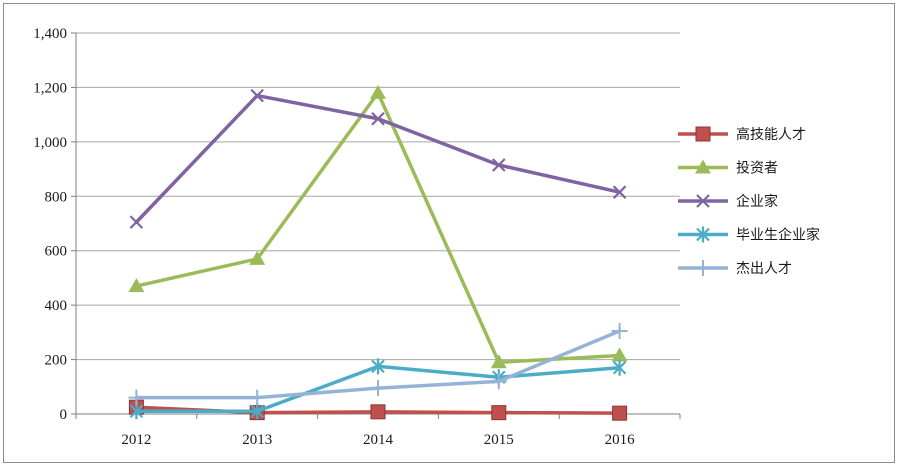 This screenshot has width=900, height=468. Describe the element at coordinates (757, 169) in the screenshot. I see `legend-label: 投资者` at that location.